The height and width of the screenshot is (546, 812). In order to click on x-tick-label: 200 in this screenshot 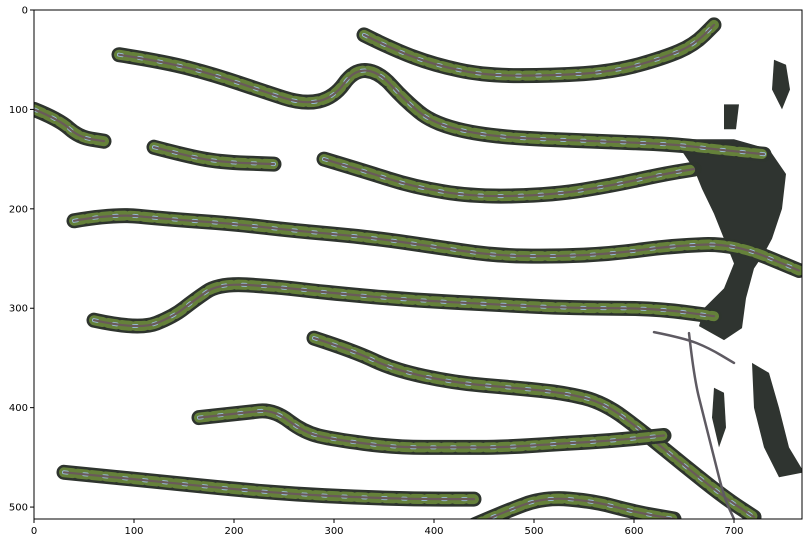, I will do `click(233, 531)`.